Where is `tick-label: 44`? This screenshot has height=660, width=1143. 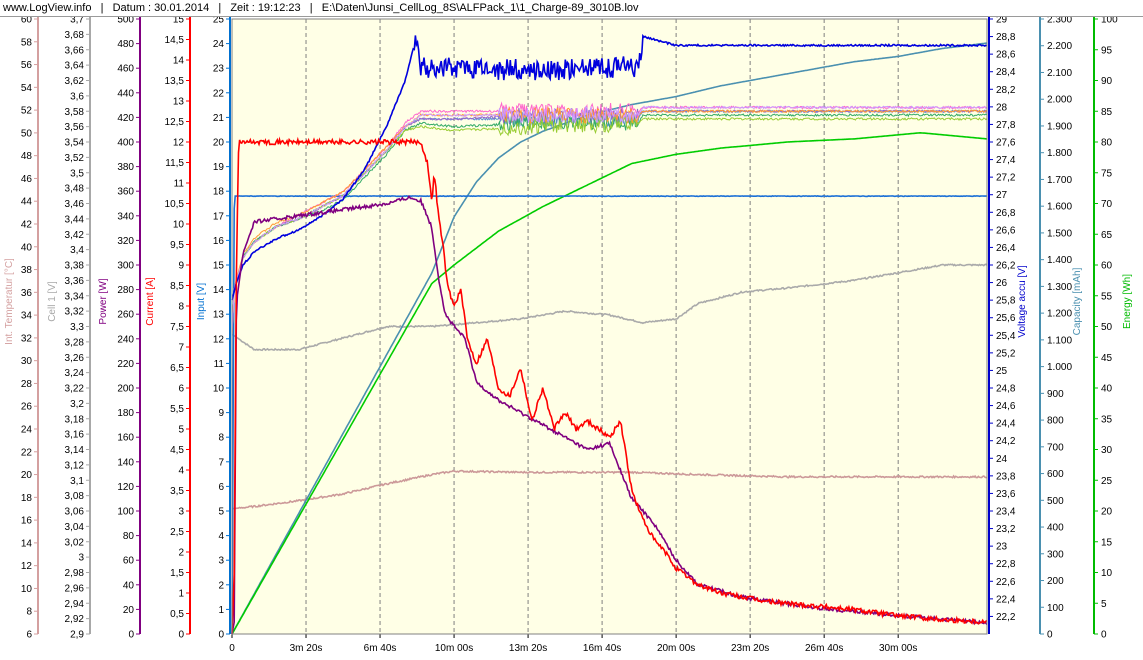 tick-label: 44 is located at coordinates (27, 202).